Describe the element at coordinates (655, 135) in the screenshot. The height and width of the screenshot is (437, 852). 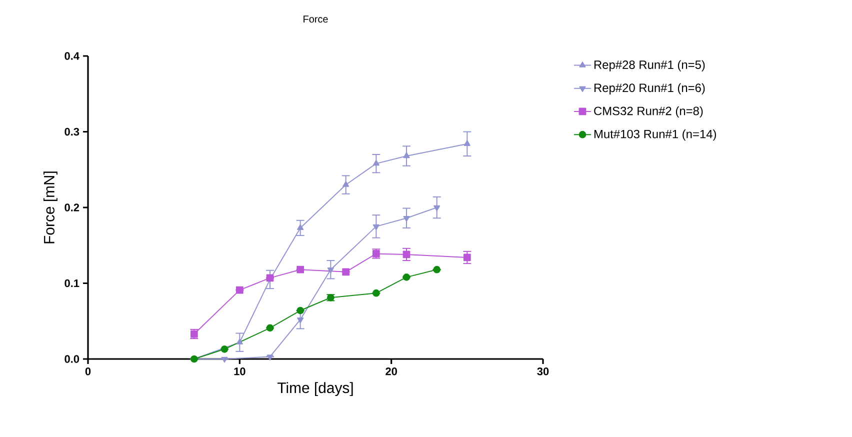
I see `legend-label: Mut#103 Run#1 (n=14)` at that location.